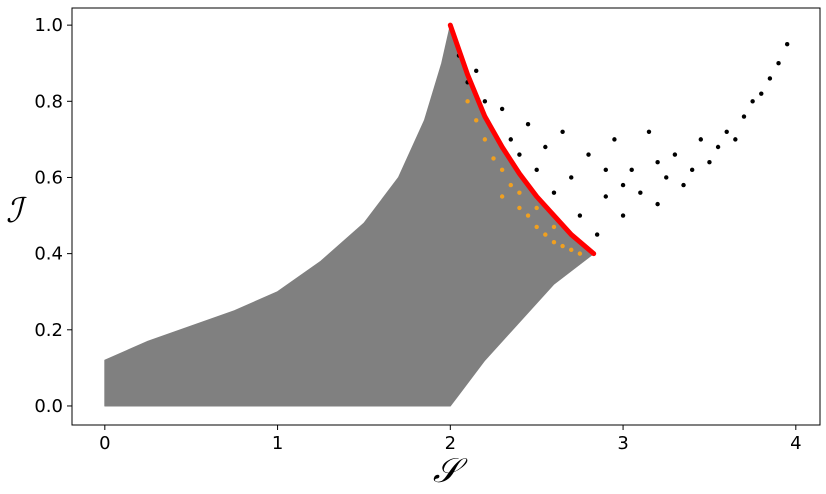  What do you see at coordinates (277, 443) in the screenshot?
I see `x-tick-label: 1` at bounding box center [277, 443].